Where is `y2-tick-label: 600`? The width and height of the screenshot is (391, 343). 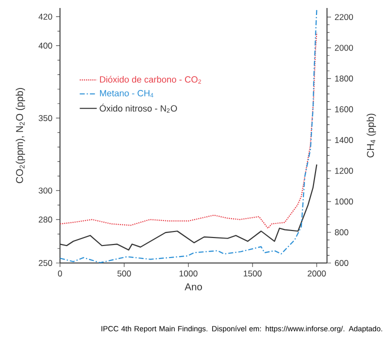
y2-tick-label: 600 is located at coordinates (341, 263).